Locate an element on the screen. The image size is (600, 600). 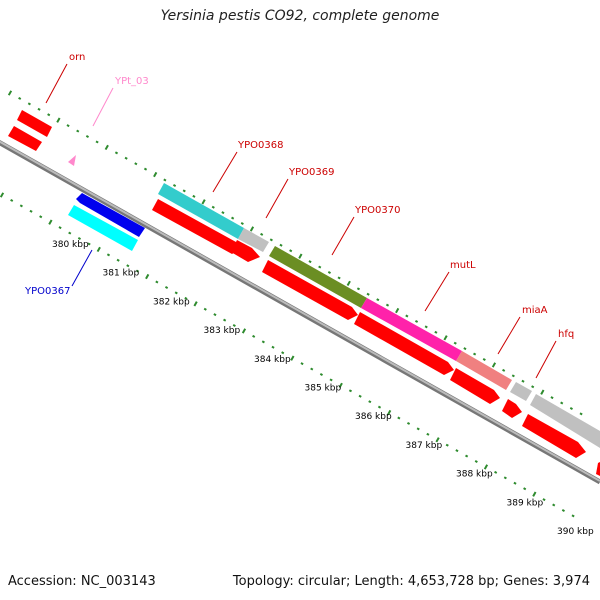
gene-label-ypo0369: YPO0369 is located at coordinates (311, 172).